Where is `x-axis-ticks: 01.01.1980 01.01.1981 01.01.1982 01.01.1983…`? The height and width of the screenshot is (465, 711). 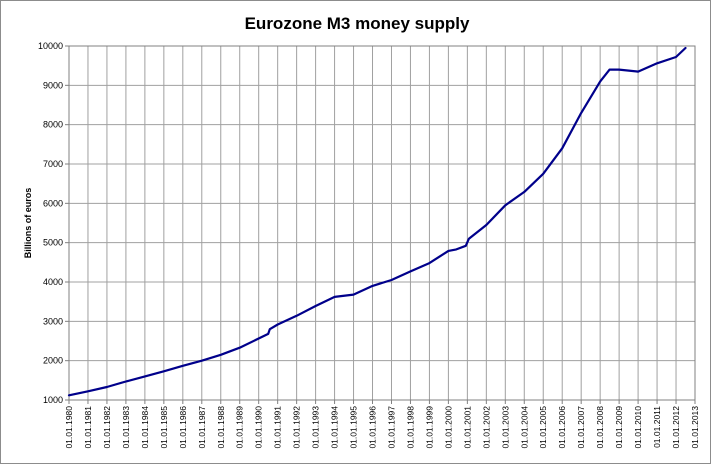
x-axis-ticks: 01.01.1980 01.01.1981 01.01.1982 01.01.1983… is located at coordinates (382, 424).